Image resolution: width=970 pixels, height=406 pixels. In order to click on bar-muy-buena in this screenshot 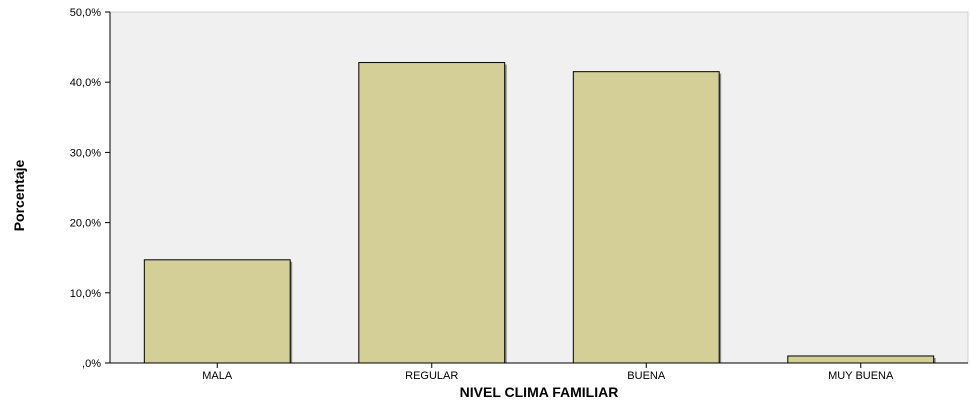, I will do `click(861, 359)`.